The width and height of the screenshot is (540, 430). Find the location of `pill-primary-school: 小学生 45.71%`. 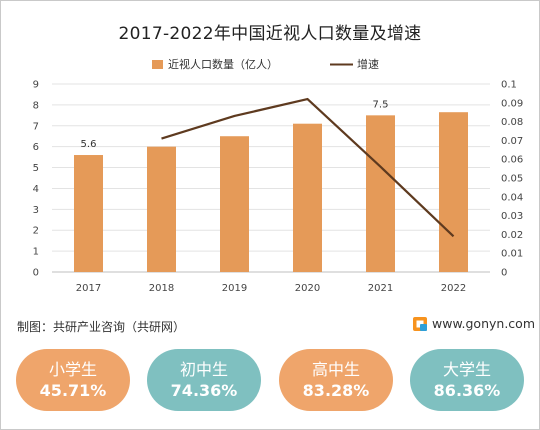

pill-primary-school: 小学生 45.71% is located at coordinates (73, 380).